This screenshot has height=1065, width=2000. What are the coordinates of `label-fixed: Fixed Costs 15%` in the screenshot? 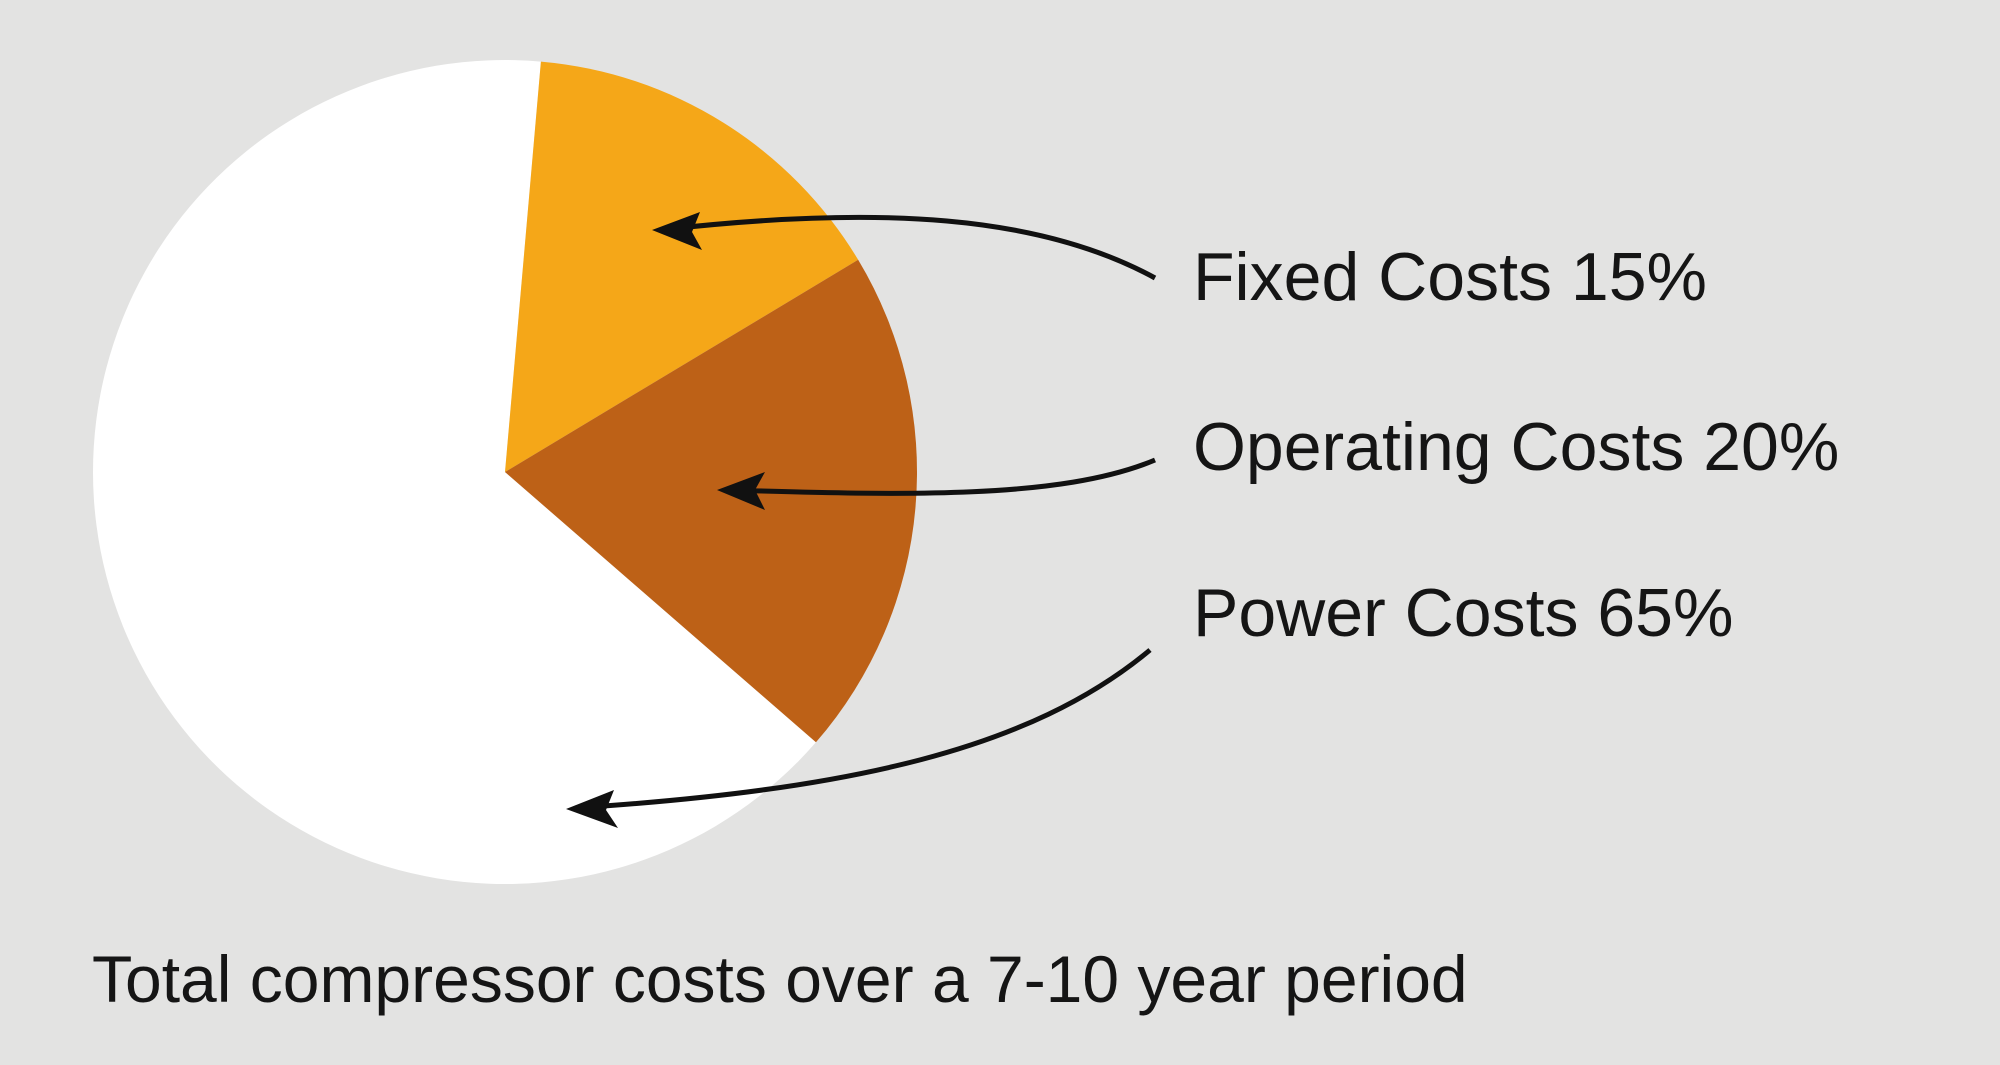 It's located at (1450, 277).